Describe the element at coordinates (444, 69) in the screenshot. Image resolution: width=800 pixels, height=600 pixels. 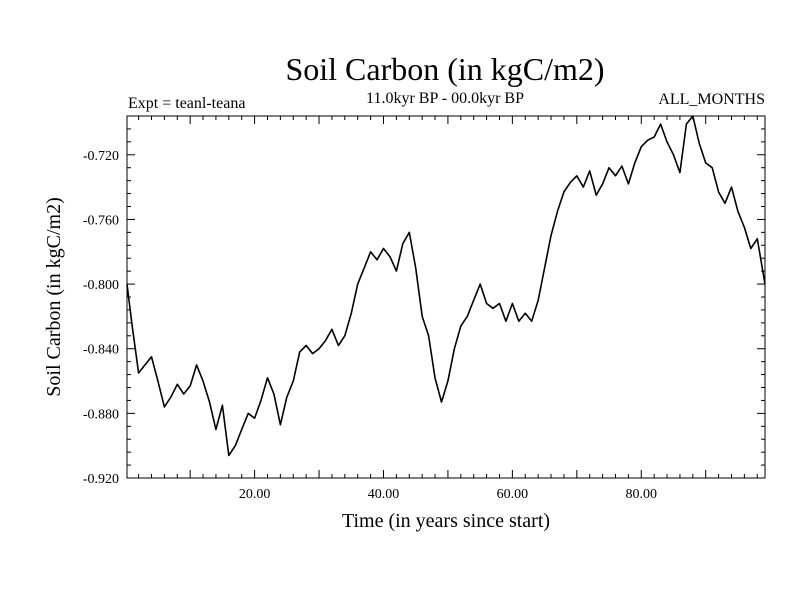
I see `chart-title: Soil Carbon (in kgC/m2)` at that location.